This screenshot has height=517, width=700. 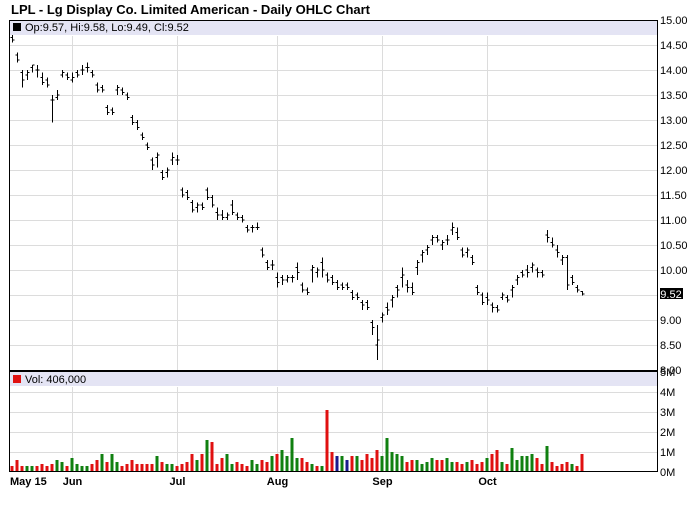 What do you see at coordinates (674, 246) in the screenshot?
I see `price-tick-label: 10.50` at bounding box center [674, 246].